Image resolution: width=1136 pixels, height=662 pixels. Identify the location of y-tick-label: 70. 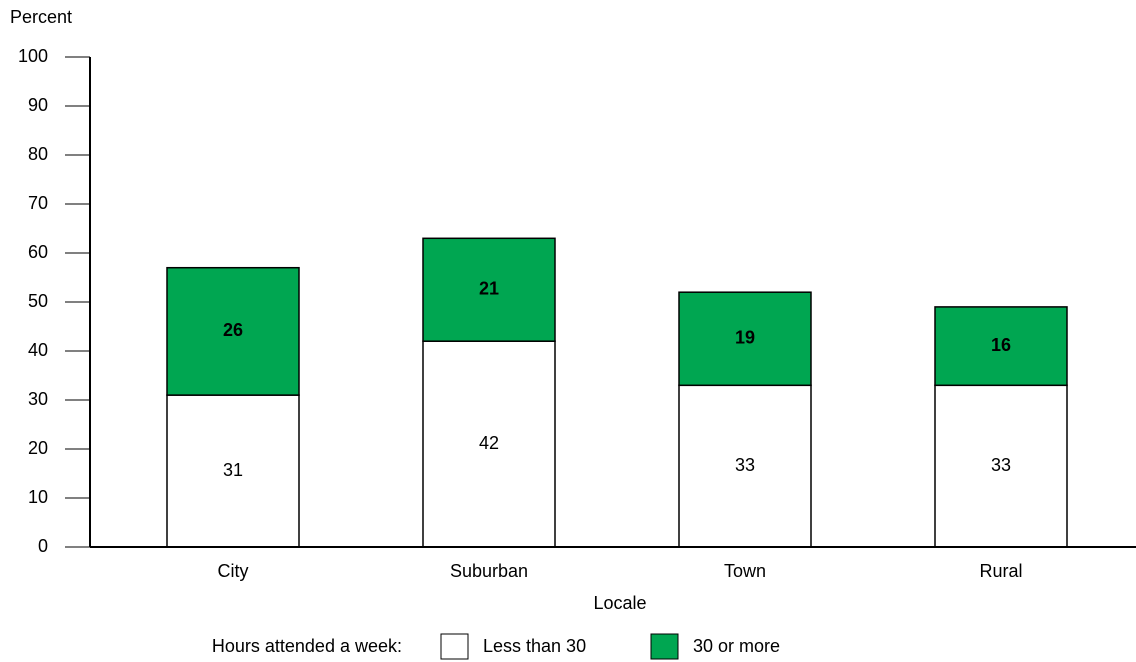
(38, 203).